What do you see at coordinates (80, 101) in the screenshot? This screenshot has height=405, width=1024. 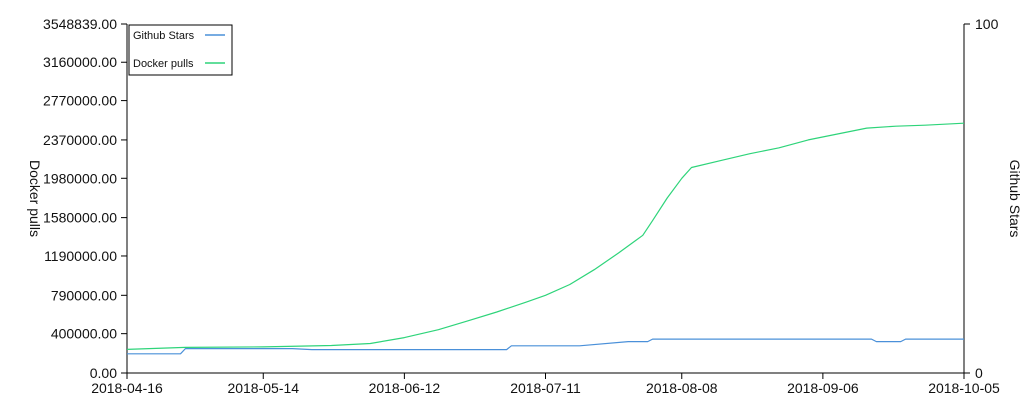 I see `left-y-tick-label: 2770000.00` at bounding box center [80, 101].